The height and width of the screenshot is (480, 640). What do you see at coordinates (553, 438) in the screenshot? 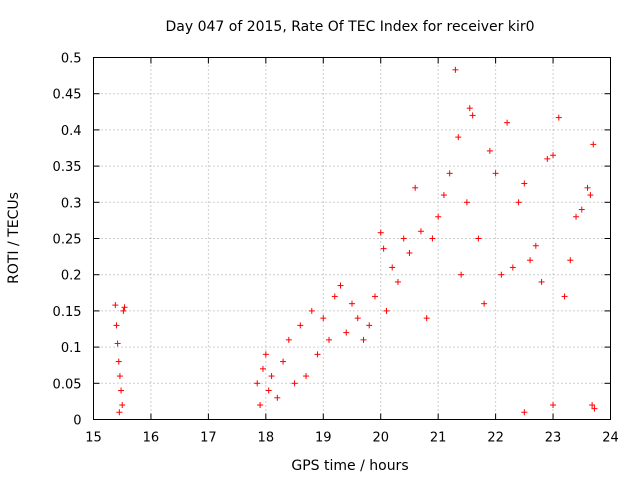
I see `x-tick-label: 23` at bounding box center [553, 438].